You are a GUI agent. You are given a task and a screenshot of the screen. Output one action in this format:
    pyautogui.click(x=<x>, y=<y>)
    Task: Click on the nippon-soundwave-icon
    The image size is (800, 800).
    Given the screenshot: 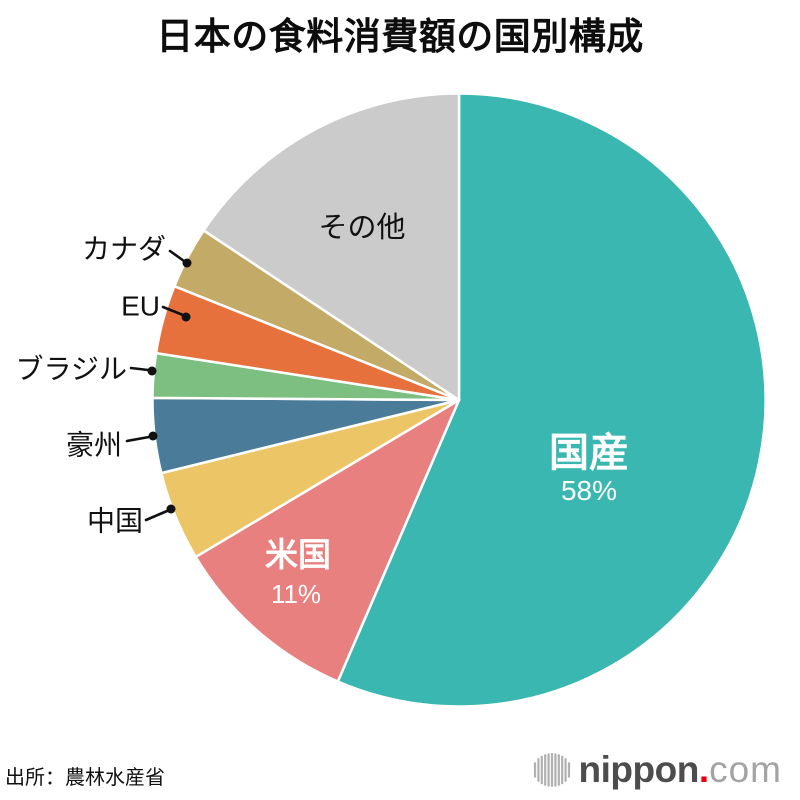 What is the action you would take?
    pyautogui.click(x=551, y=770)
    